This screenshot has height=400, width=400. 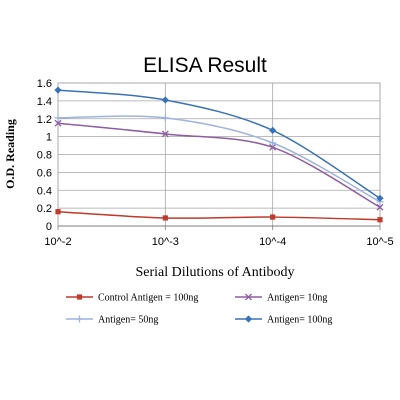 What do you see at coordinates (44, 84) in the screenshot?
I see `y-tick-label: 1.6` at bounding box center [44, 84].